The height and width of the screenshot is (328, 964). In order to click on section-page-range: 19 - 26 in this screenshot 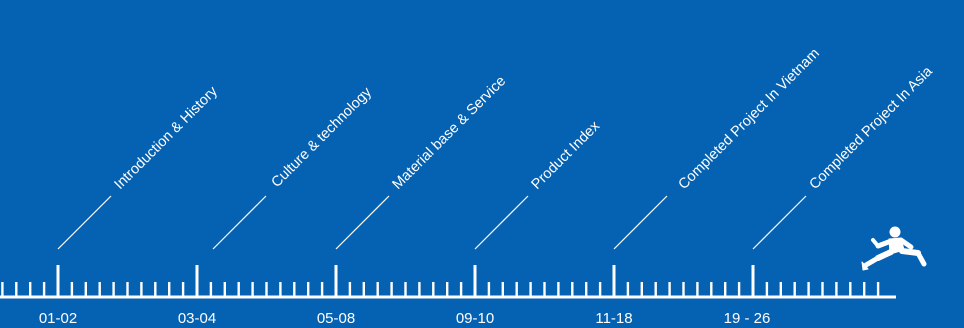, I will do `click(747, 318)`.